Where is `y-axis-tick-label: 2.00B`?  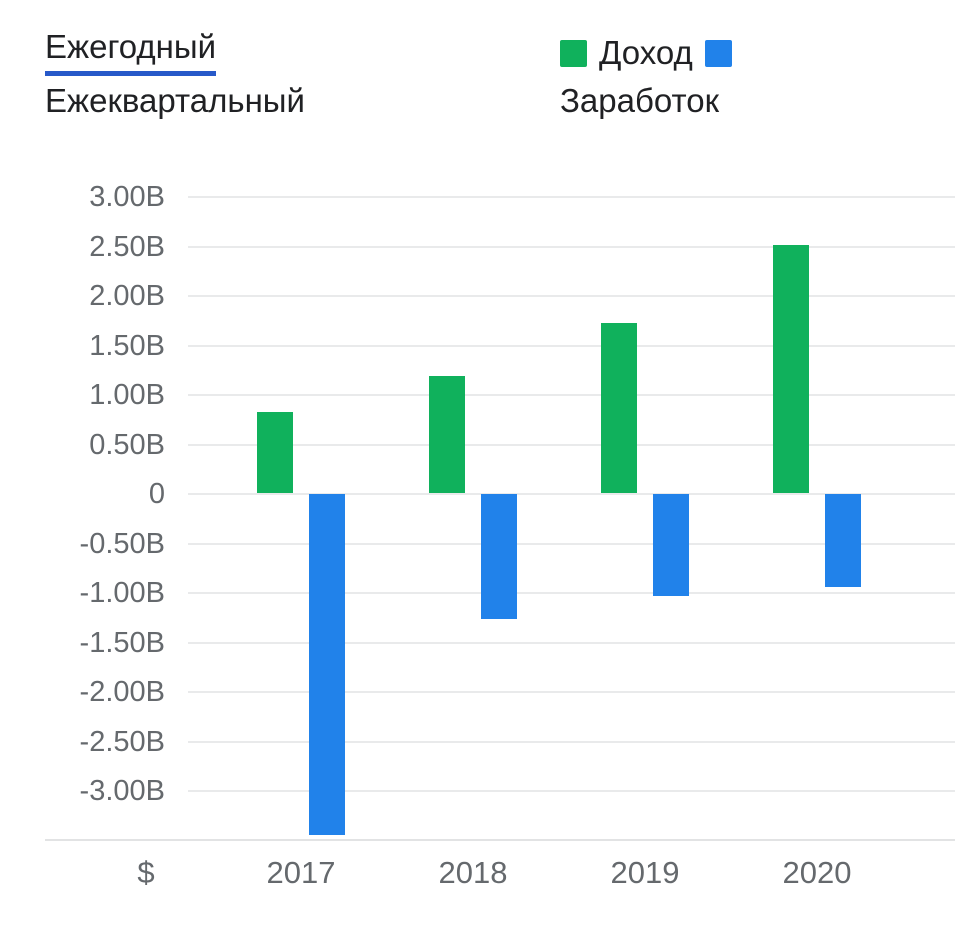 y-axis-tick-label: 2.00B is located at coordinates (127, 296).